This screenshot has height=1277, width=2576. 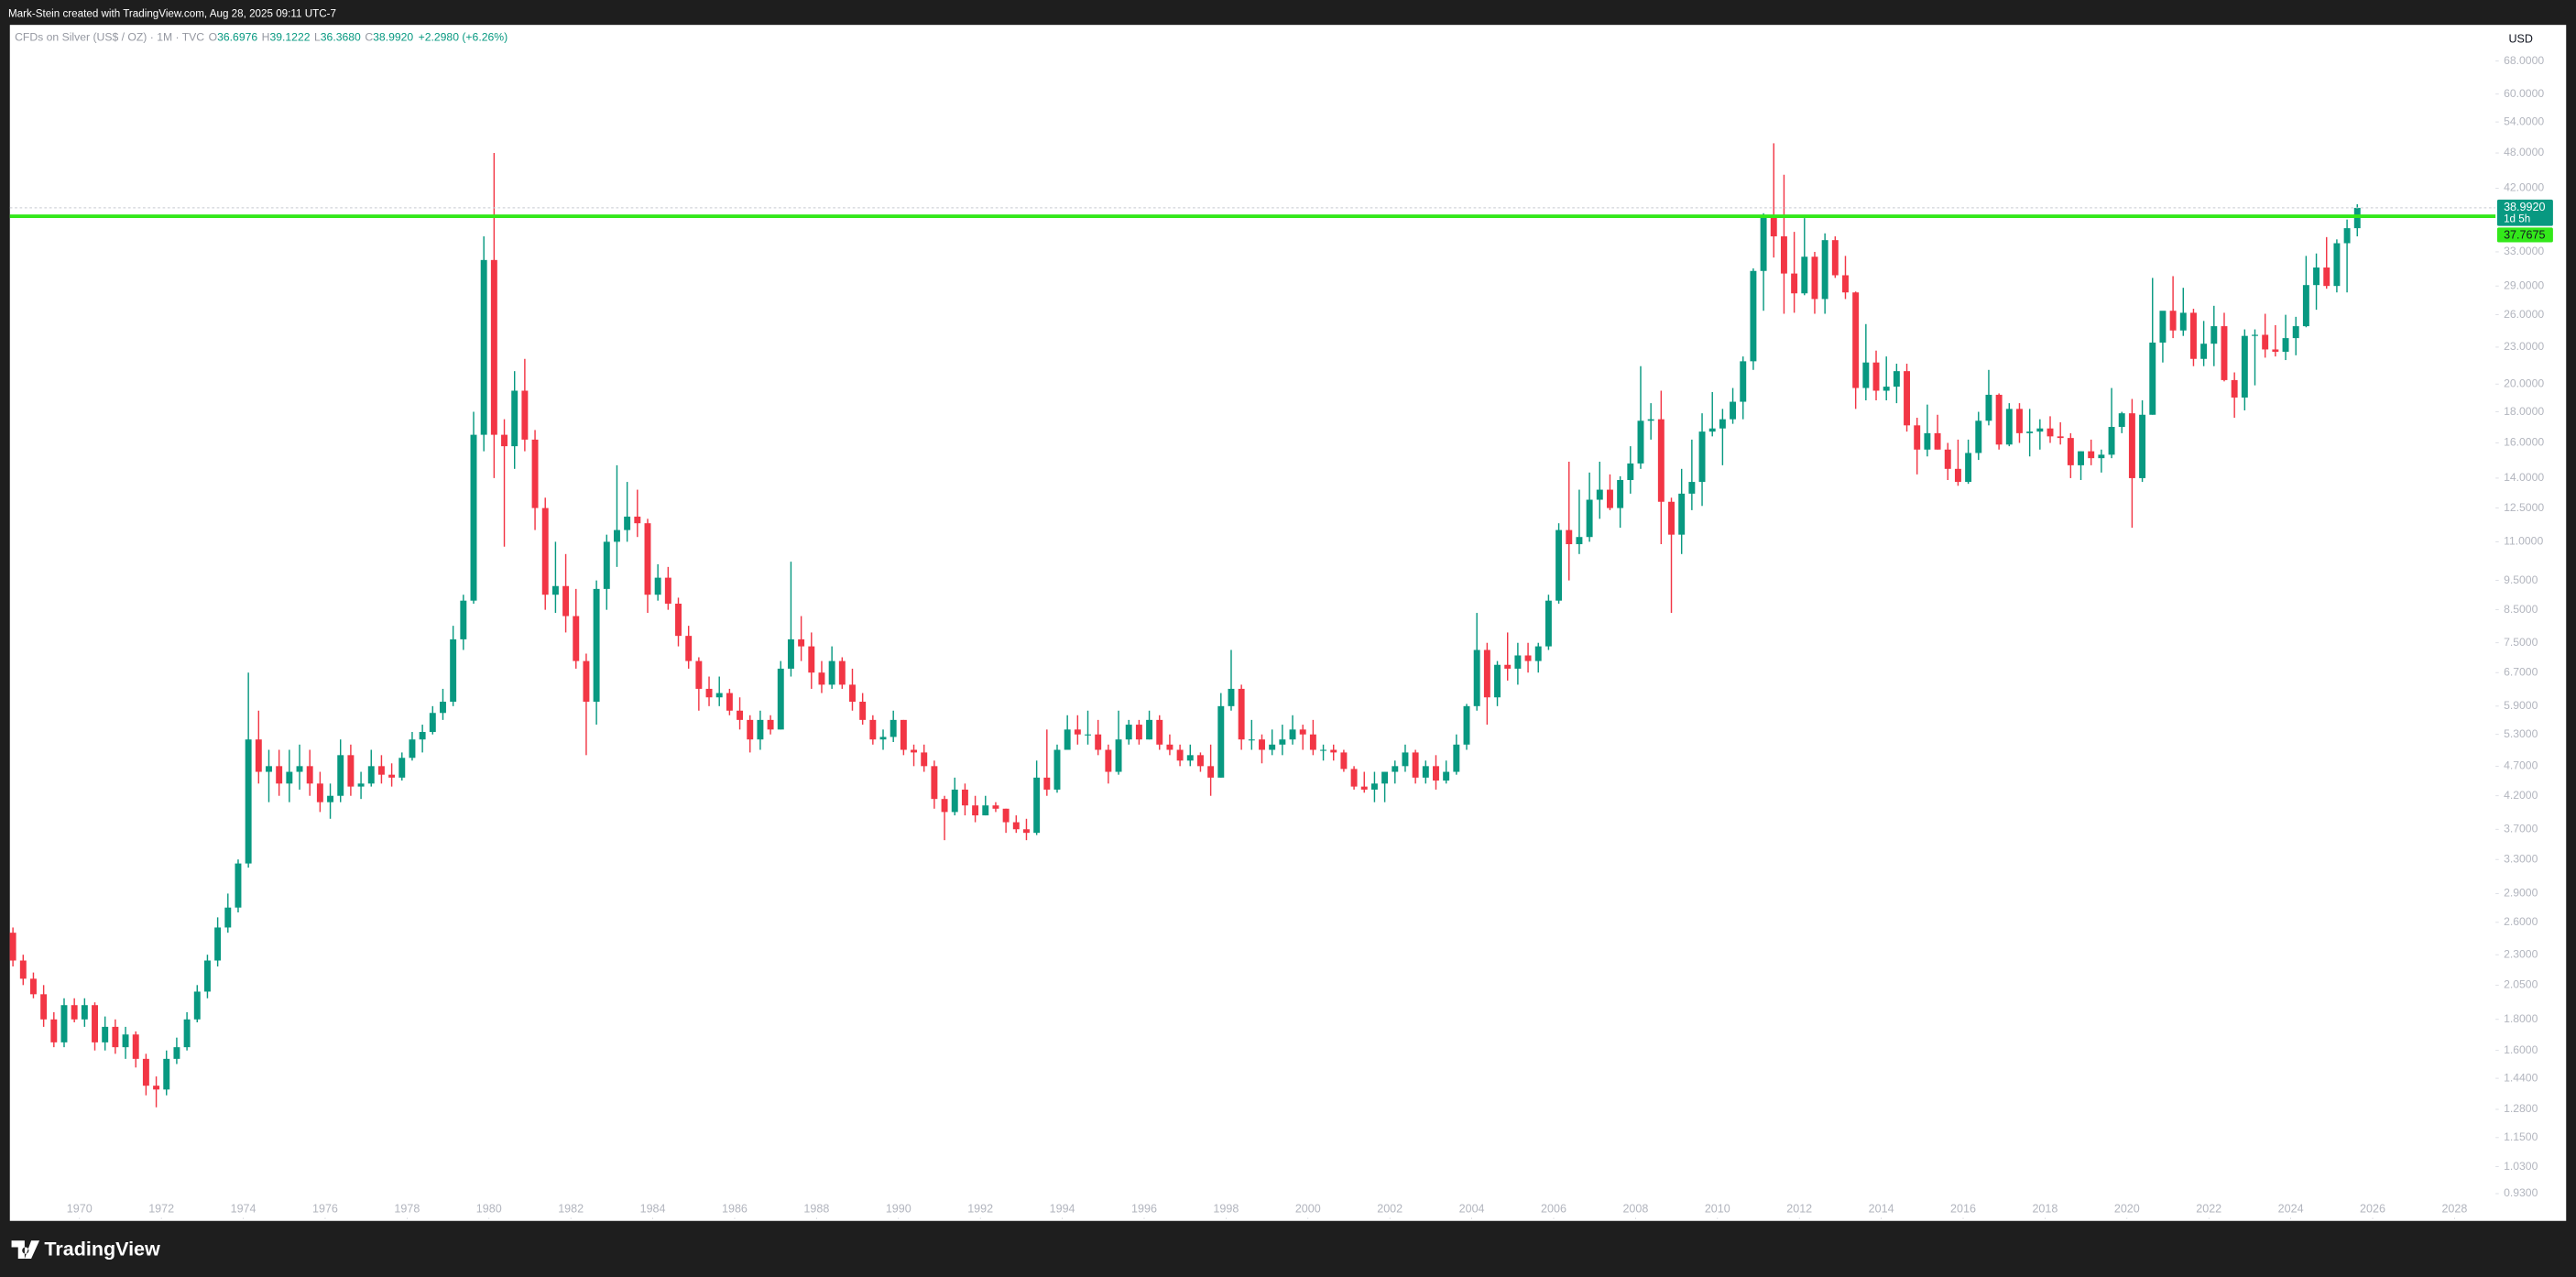 What do you see at coordinates (653, 1210) in the screenshot?
I see `x-tick-label: 1984` at bounding box center [653, 1210].